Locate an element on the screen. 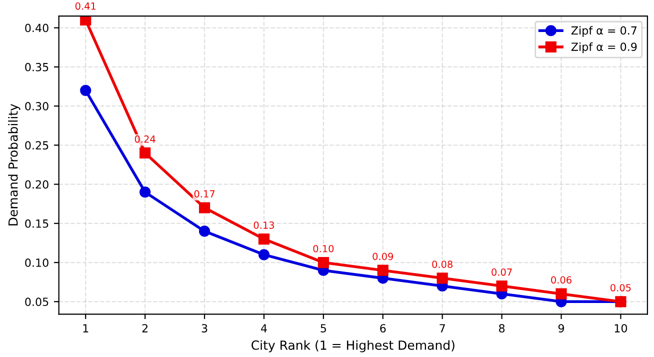 The width and height of the screenshot is (654, 357). x-tick-label: 6 is located at coordinates (383, 328).